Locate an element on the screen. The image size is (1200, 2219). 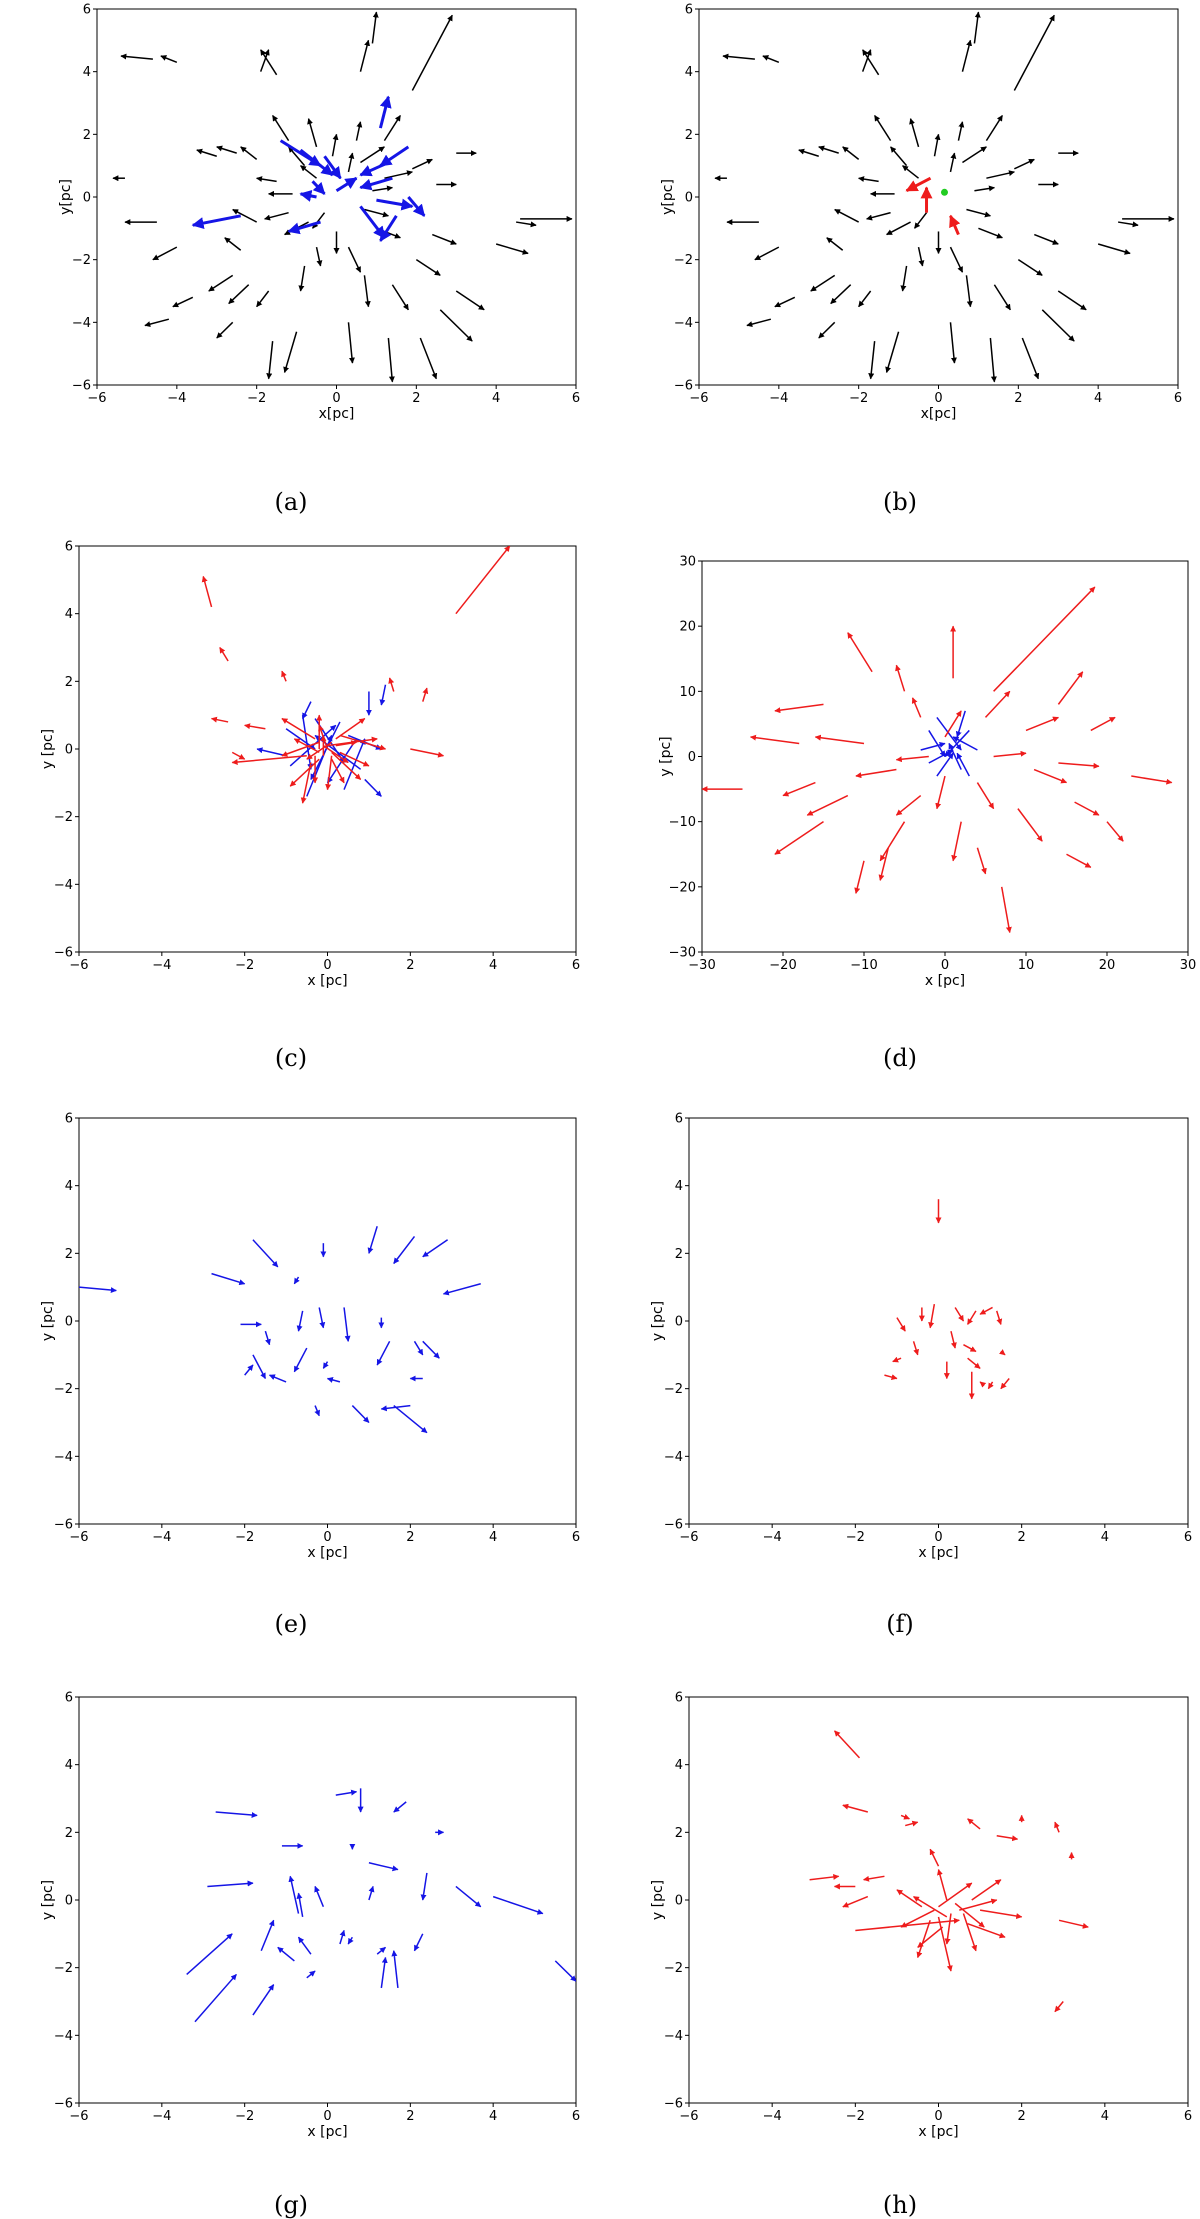
x-tick-label: 4 is located at coordinates (1105, 2116).